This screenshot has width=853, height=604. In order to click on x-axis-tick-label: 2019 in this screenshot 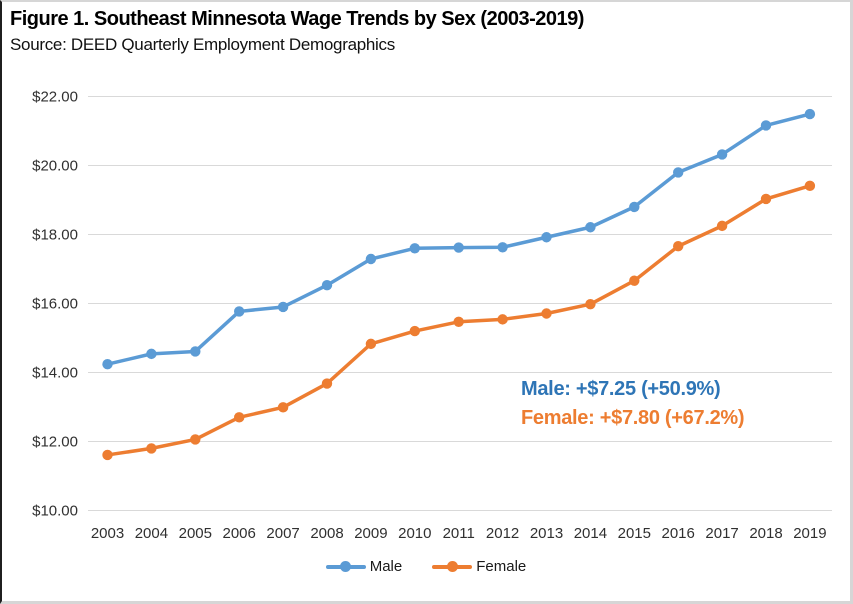, I will do `click(809, 533)`.